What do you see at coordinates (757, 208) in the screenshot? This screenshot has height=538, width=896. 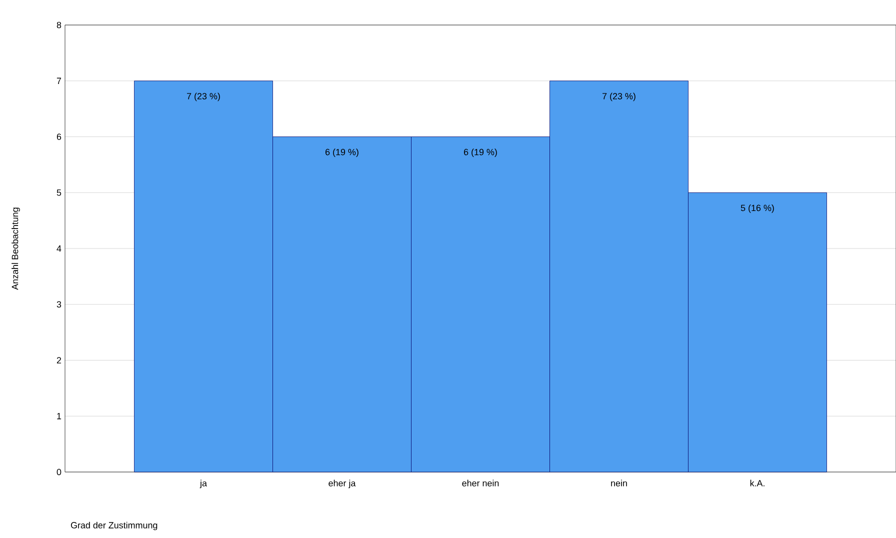 I see `data-label: 5 (16 %)` at bounding box center [757, 208].